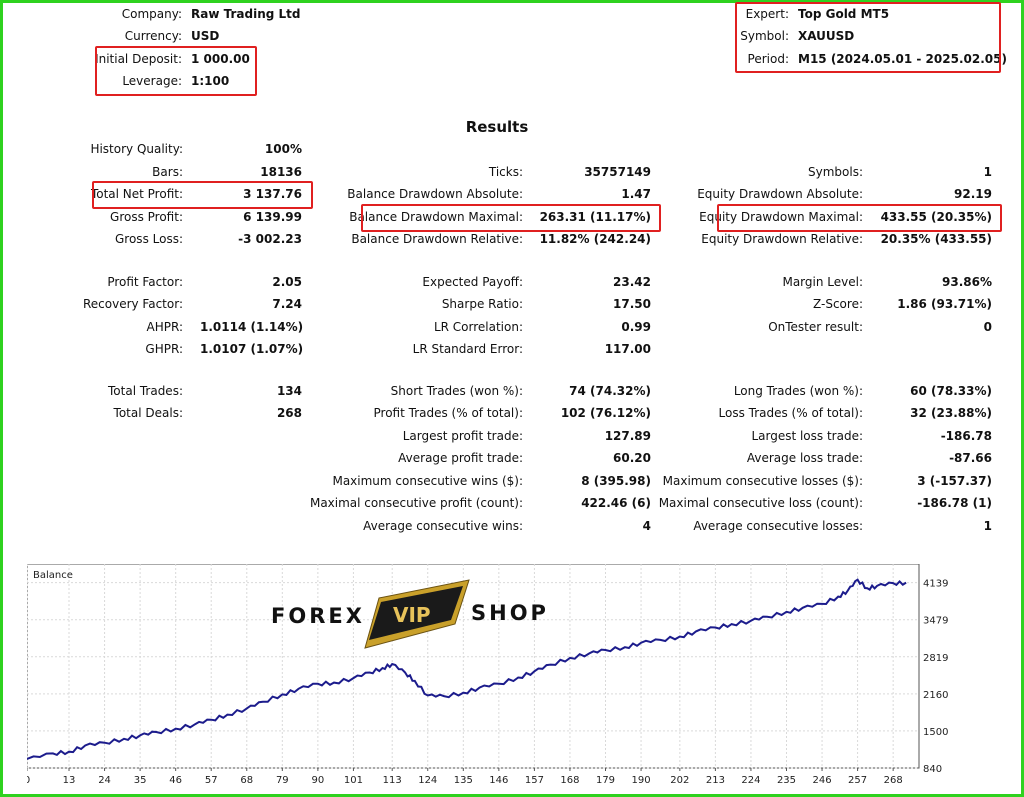 The width and height of the screenshot is (1024, 797). I want to click on largest-loss-trade-label: Largest loss trade:, so click(807, 436).